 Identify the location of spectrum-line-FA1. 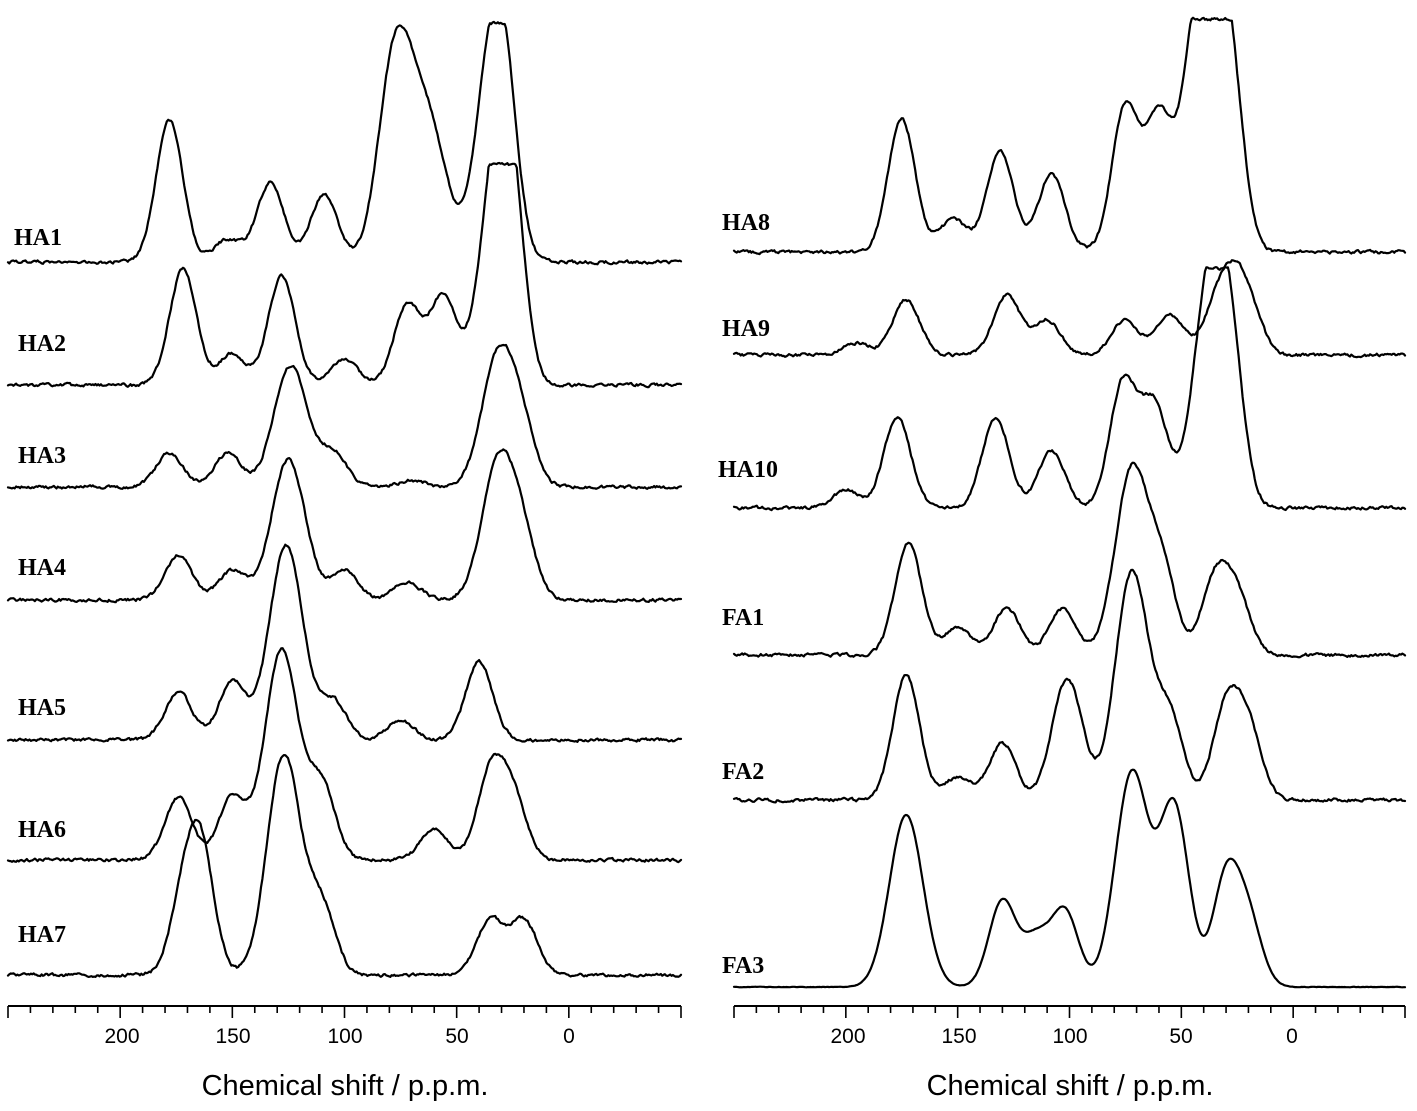
(1069, 560).